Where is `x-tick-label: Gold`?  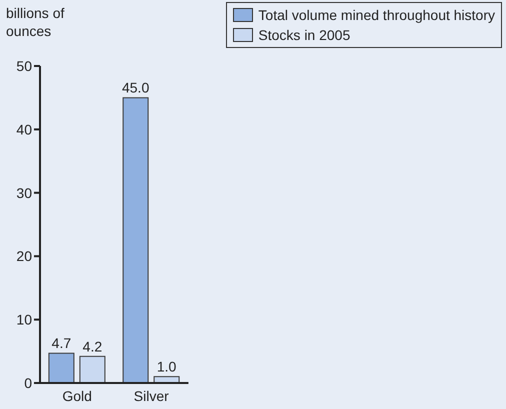 x-tick-label: Gold is located at coordinates (77, 396).